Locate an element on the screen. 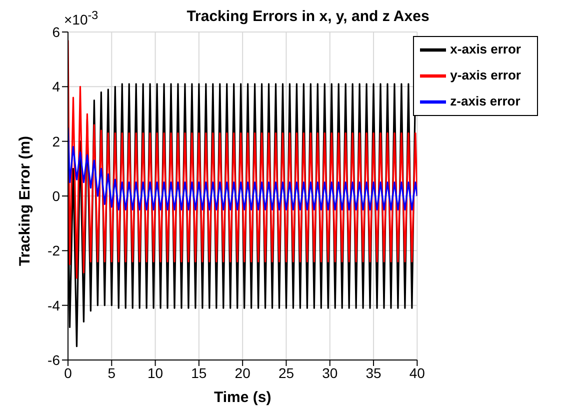 The width and height of the screenshot is (568, 416). line-series is located at coordinates (243, 168).